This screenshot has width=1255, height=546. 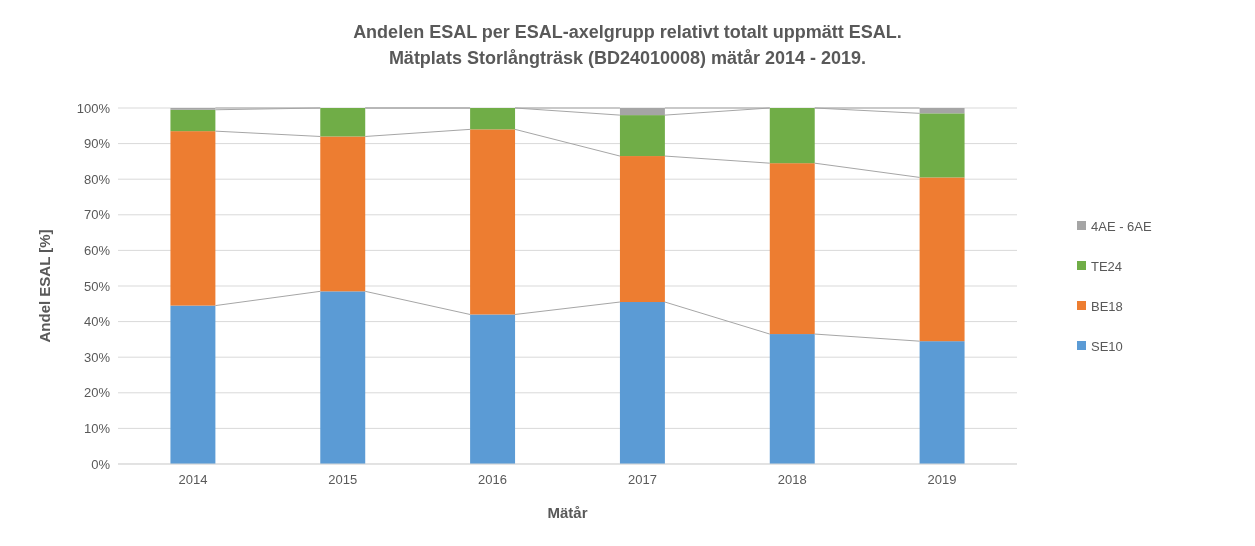 I want to click on x-tick-label: 2015, so click(x=343, y=479).